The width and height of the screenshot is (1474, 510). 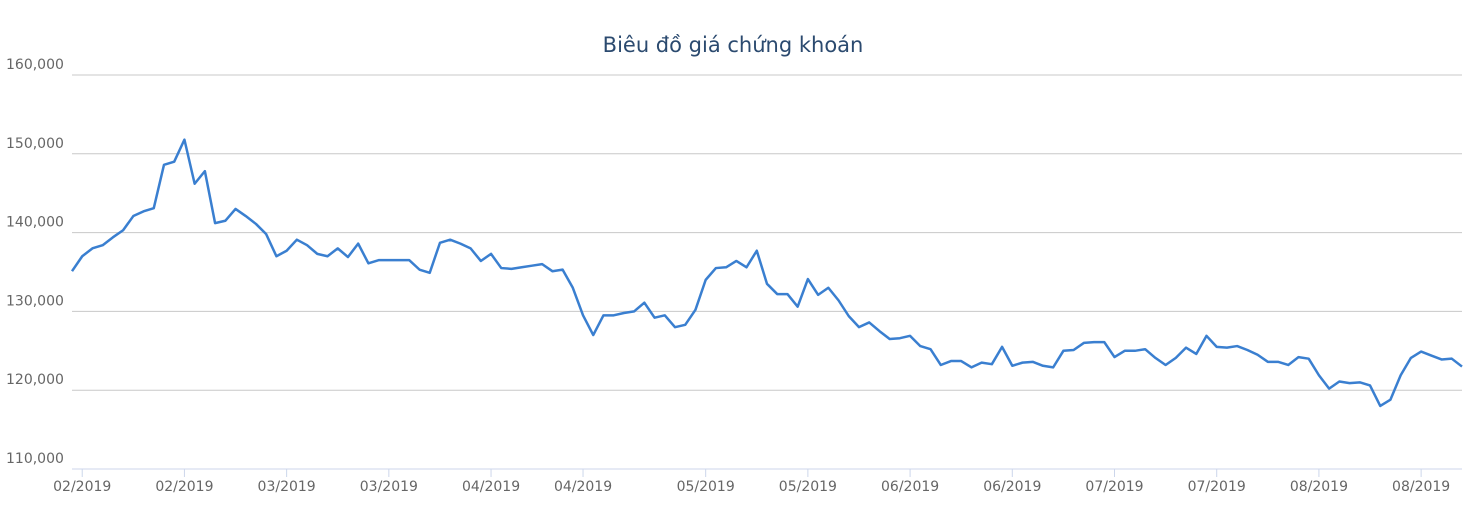 What do you see at coordinates (35, 380) in the screenshot?
I see `y-tick-label: 120,000` at bounding box center [35, 380].